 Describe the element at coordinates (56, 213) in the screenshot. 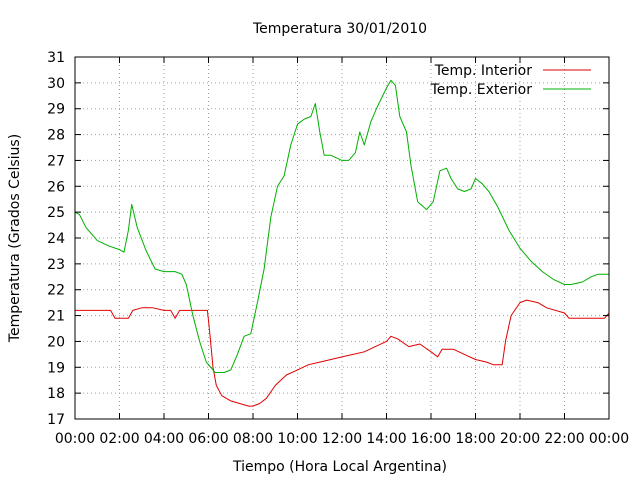

I see `y-tick-label: 25` at that location.